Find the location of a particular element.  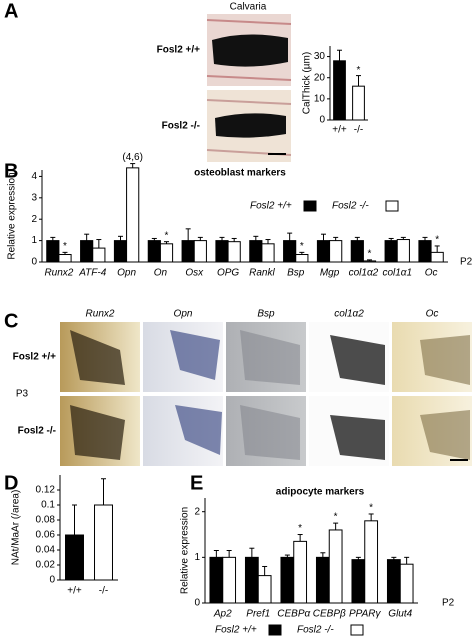

x-tick-label: Runx2 is located at coordinates (58, 273).